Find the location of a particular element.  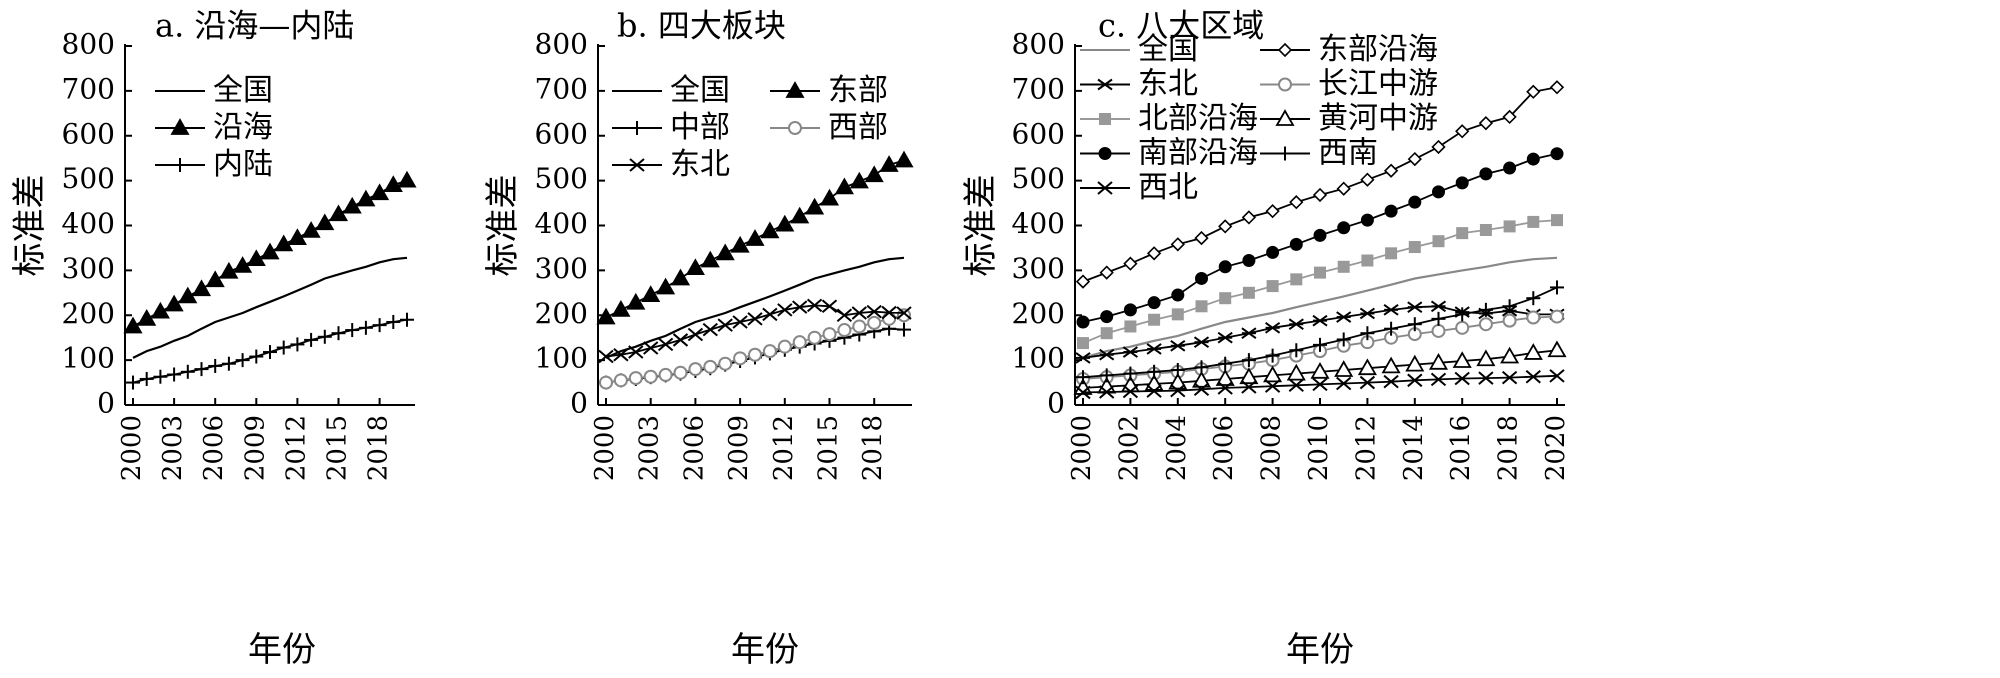

y-tick-label: 100 is located at coordinates (1038, 358).